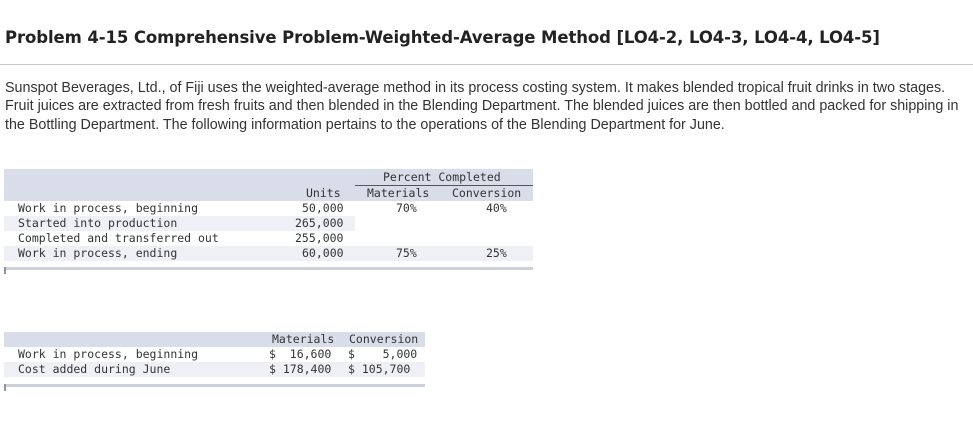 Image resolution: width=973 pixels, height=426 pixels. I want to click on materials-cost: $ 178,400, so click(300, 369).